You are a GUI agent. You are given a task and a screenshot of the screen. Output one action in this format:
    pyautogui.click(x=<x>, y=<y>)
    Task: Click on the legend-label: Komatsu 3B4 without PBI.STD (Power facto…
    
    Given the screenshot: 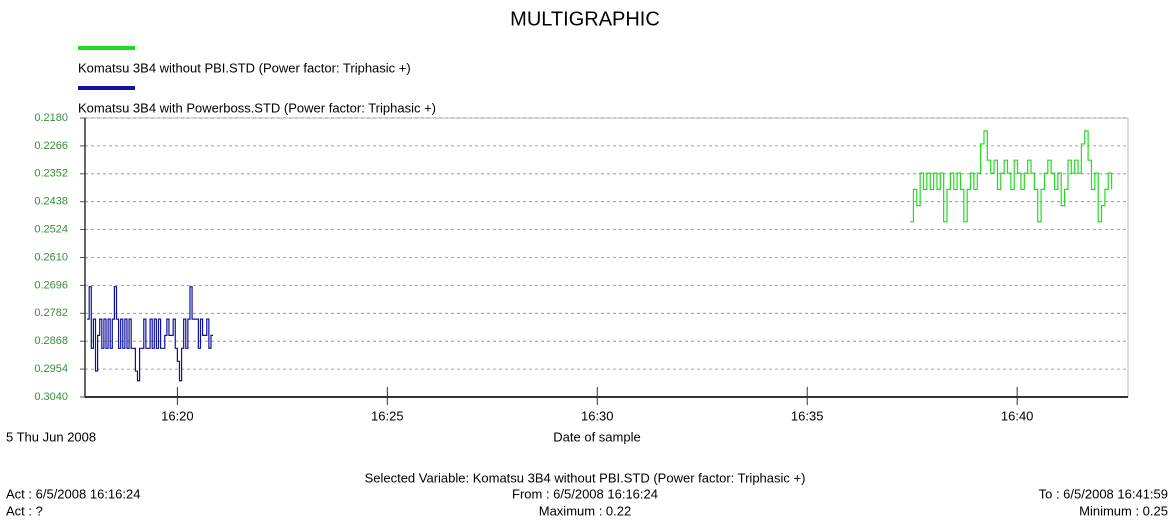 What is the action you would take?
    pyautogui.click(x=244, y=67)
    